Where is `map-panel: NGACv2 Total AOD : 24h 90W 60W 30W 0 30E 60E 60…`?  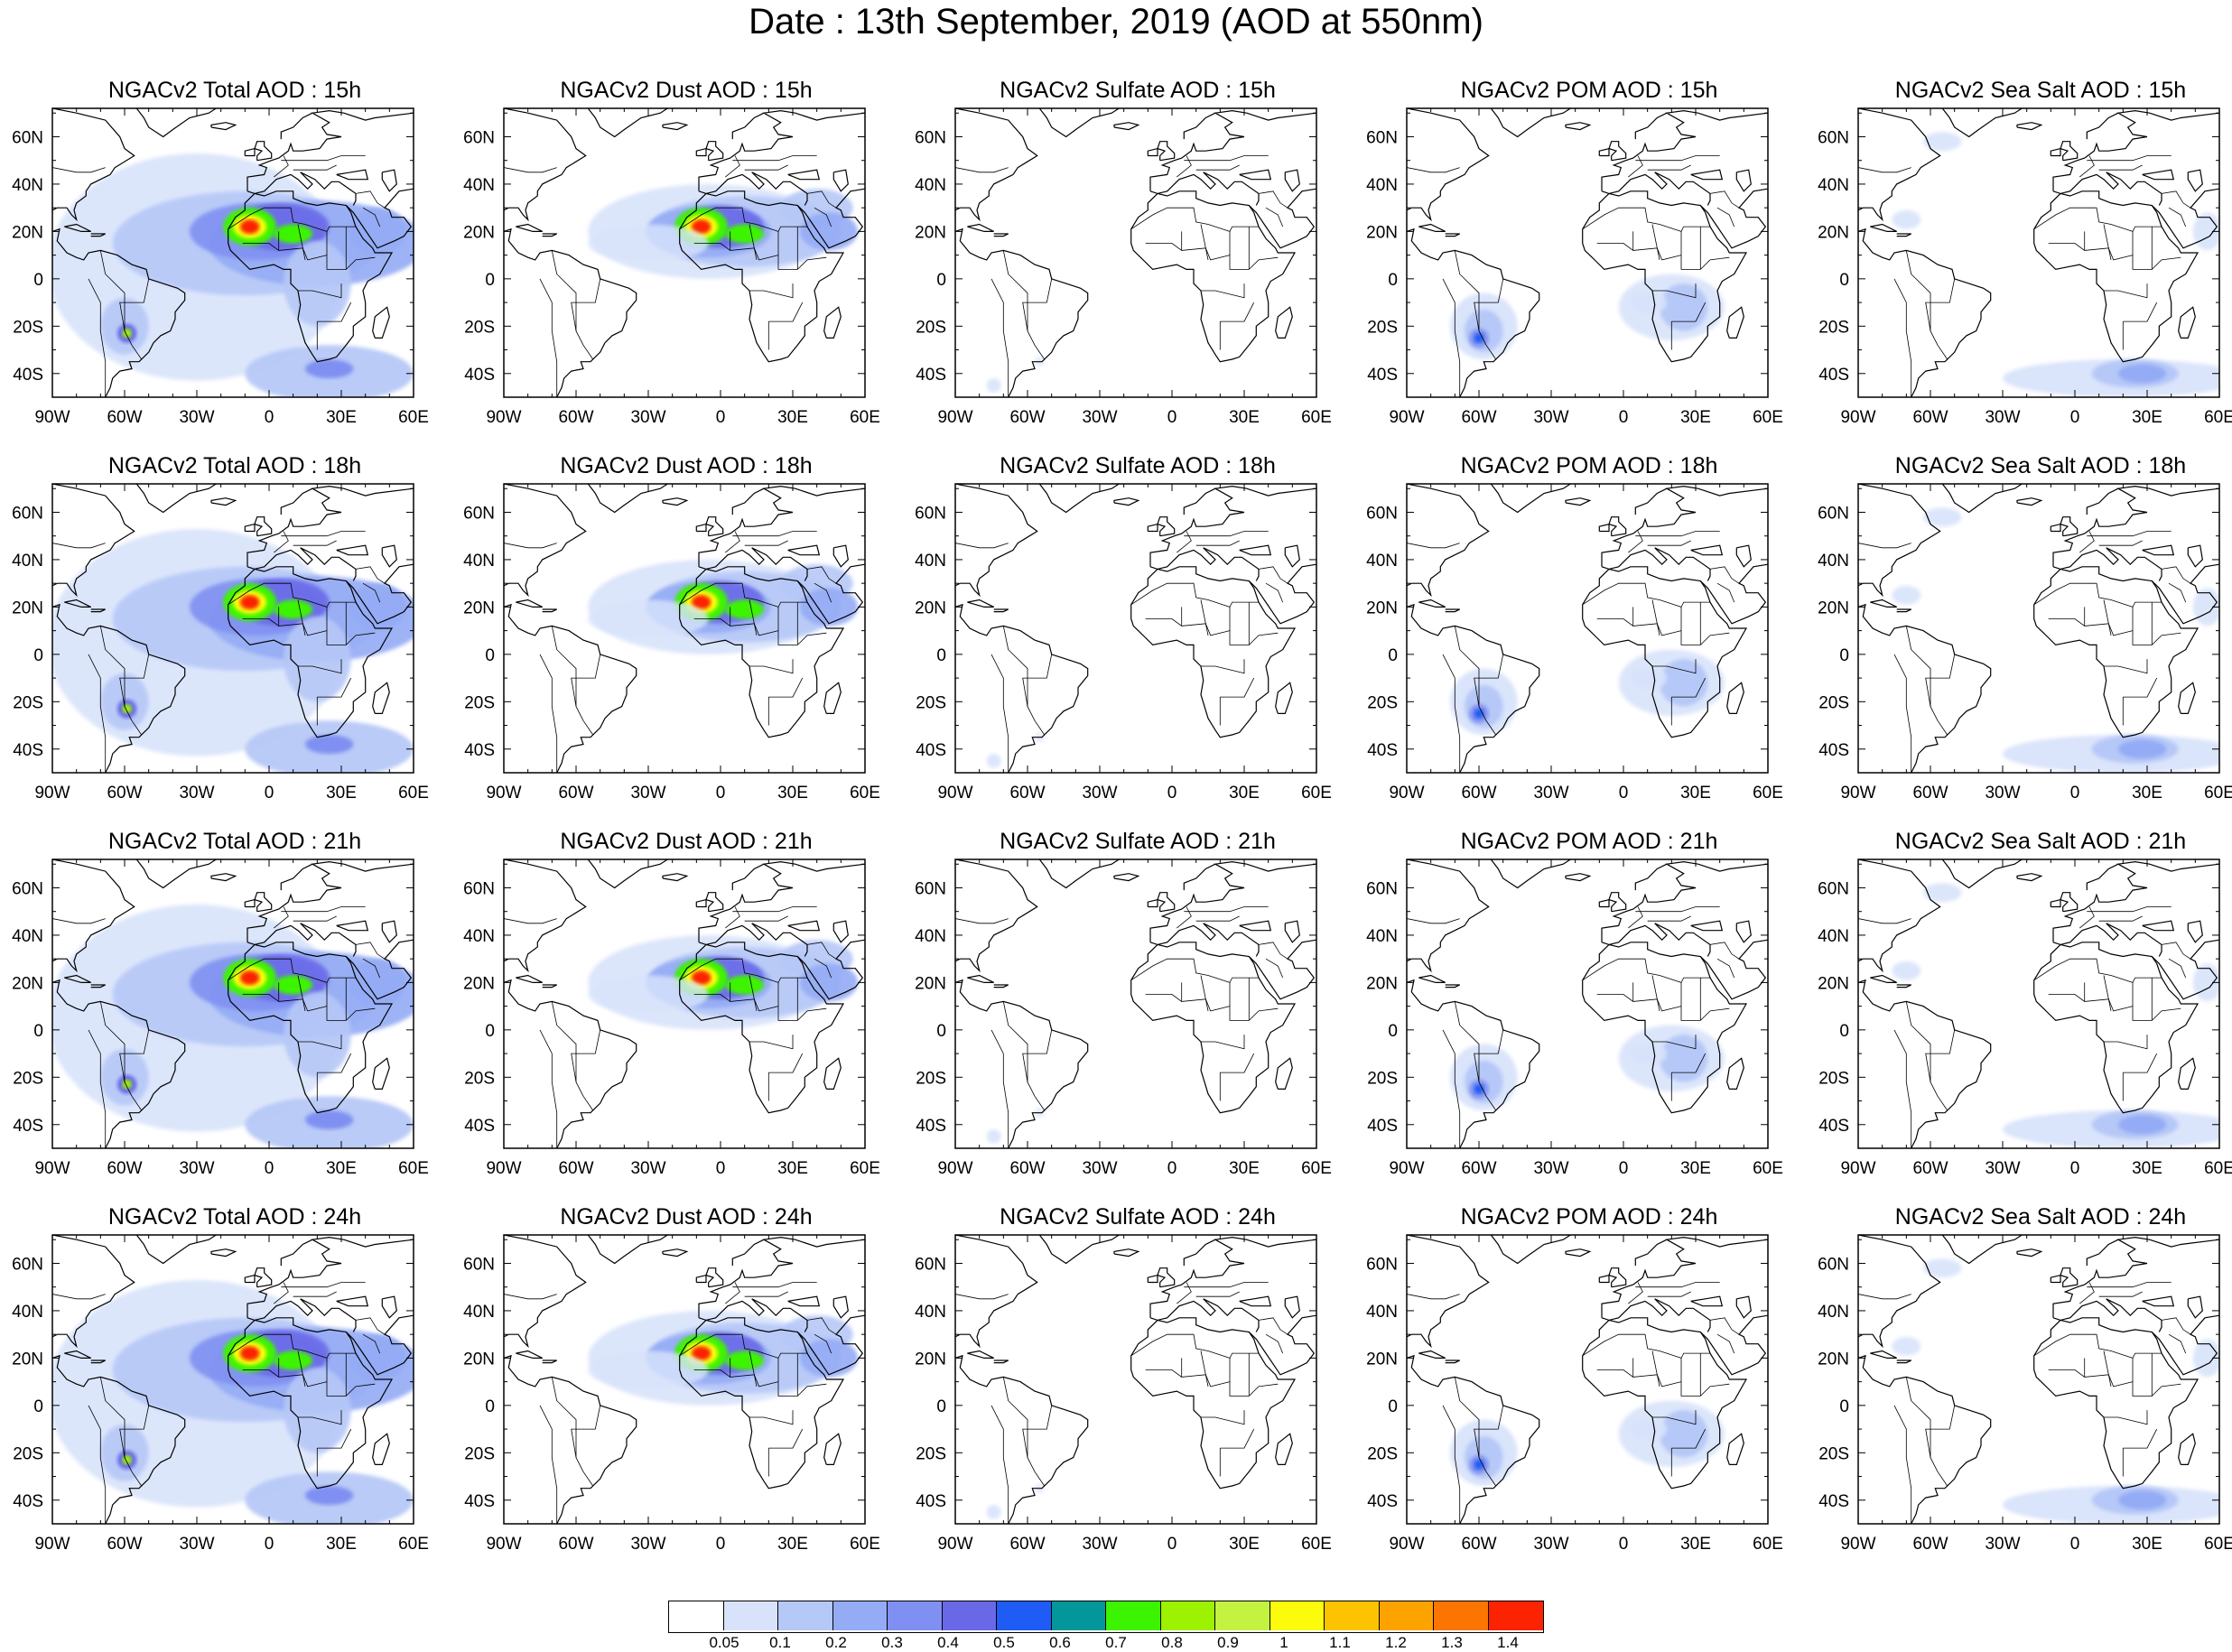 map-panel: NGACv2 Total AOD : 24h 90W 60W 30W 0 30E 60E 60… is located at coordinates (225, 1379).